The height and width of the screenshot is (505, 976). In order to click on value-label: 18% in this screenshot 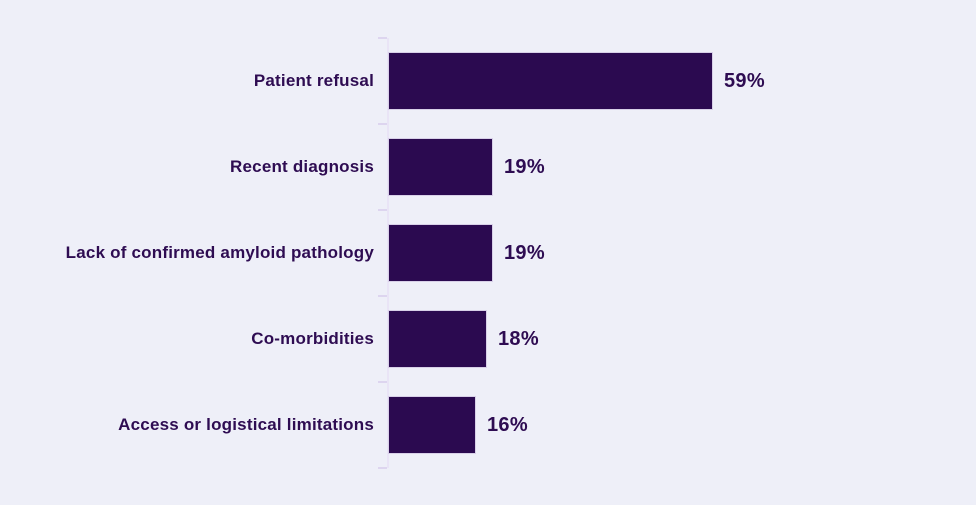, I will do `click(518, 338)`.